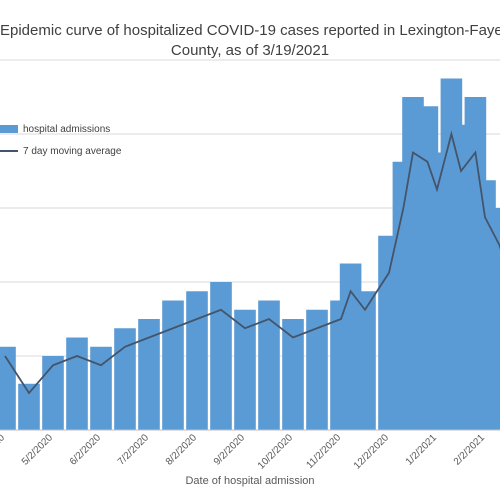 The width and height of the screenshot is (500, 500). What do you see at coordinates (9, 151) in the screenshot?
I see `legend-swatch-line` at bounding box center [9, 151].